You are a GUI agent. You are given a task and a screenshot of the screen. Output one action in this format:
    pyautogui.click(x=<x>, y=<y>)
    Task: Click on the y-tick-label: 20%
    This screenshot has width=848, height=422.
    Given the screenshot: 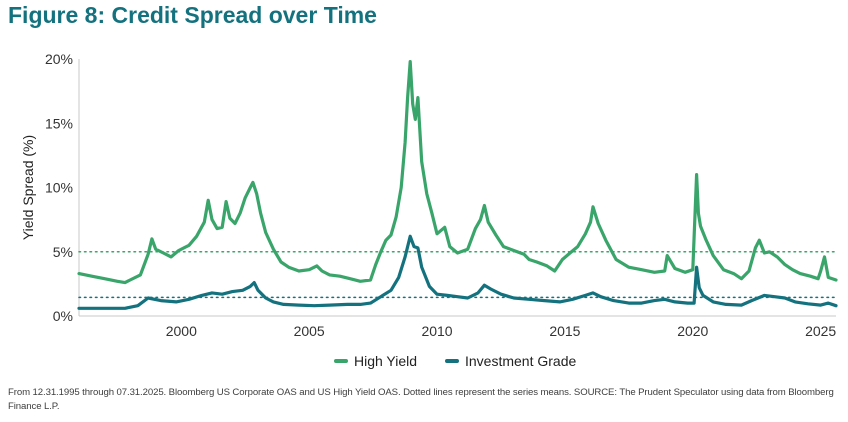 What is the action you would take?
    pyautogui.click(x=59, y=59)
    